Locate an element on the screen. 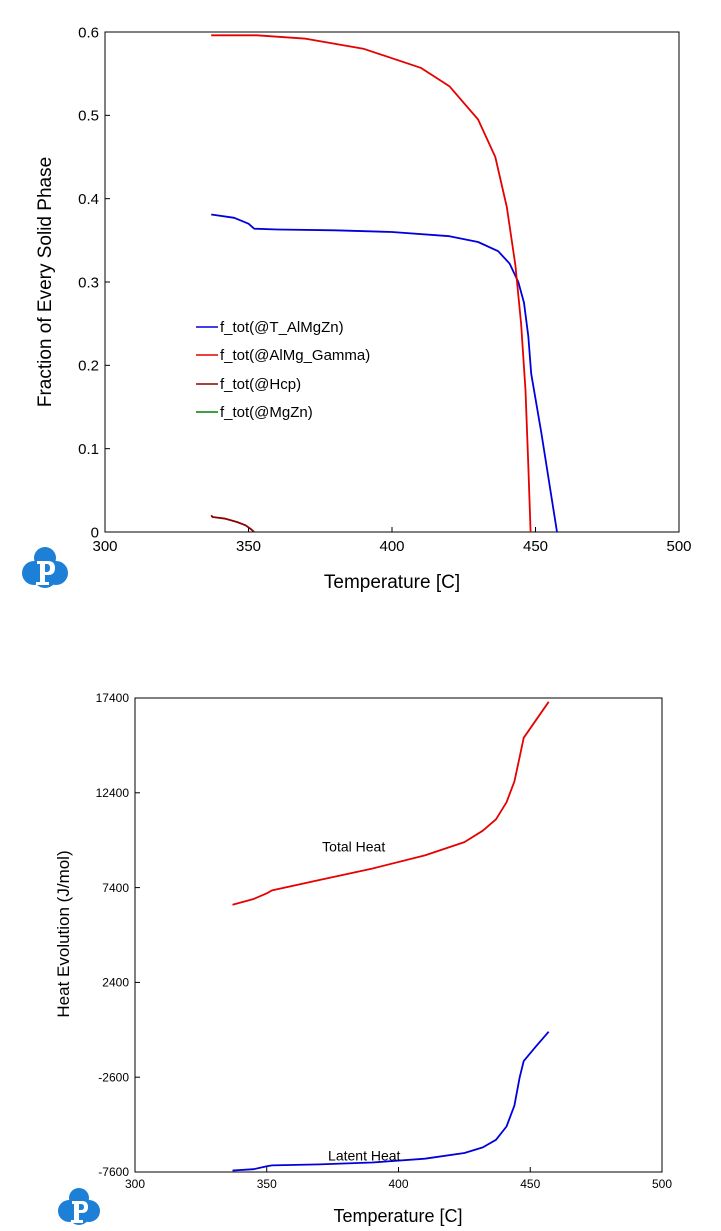 This screenshot has height=1231, width=721. y-tick-label: 12400 is located at coordinates (113, 793).